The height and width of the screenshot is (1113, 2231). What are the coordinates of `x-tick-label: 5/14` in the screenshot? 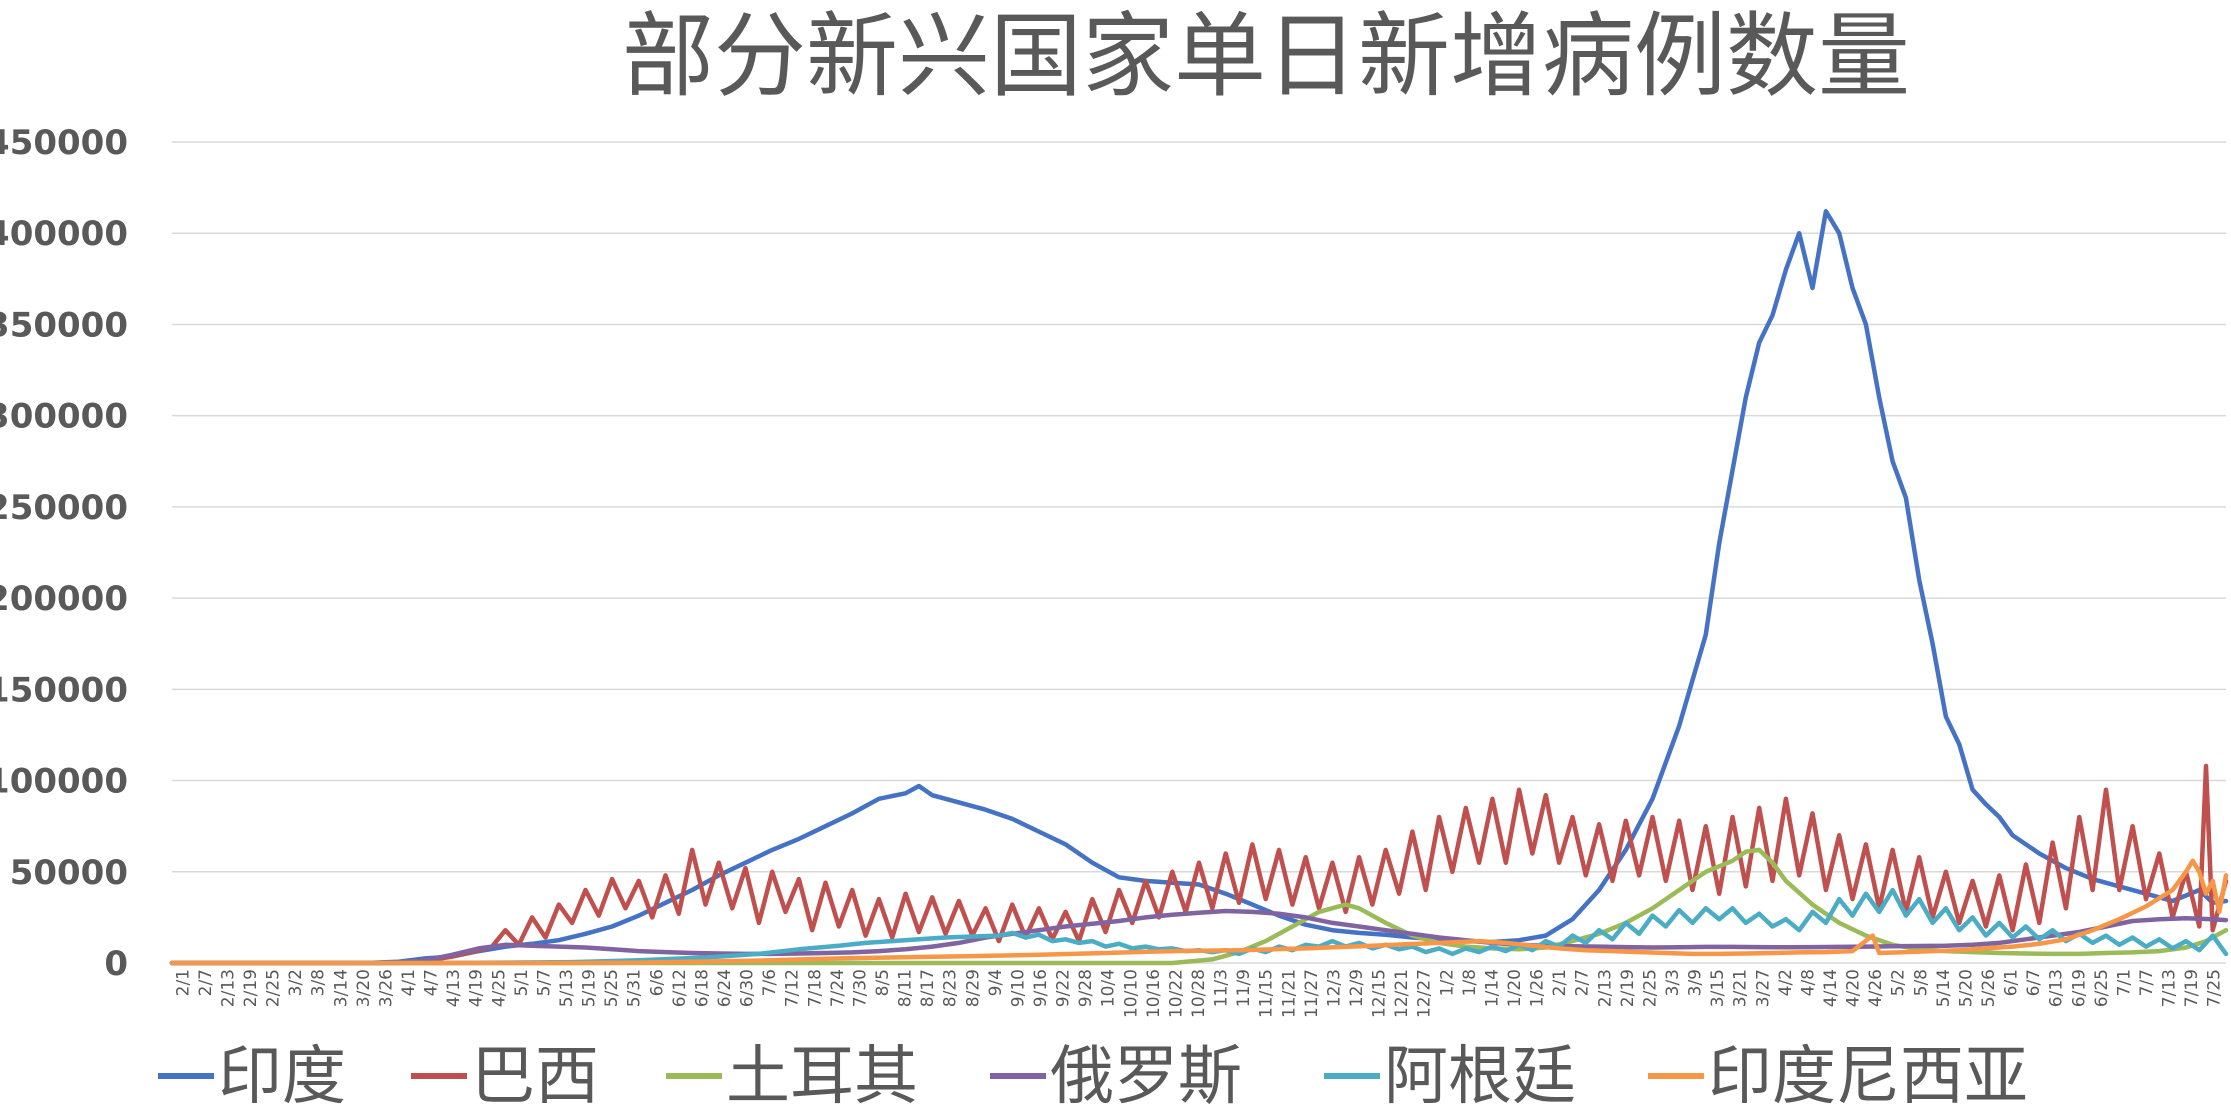 It's located at (1944, 988).